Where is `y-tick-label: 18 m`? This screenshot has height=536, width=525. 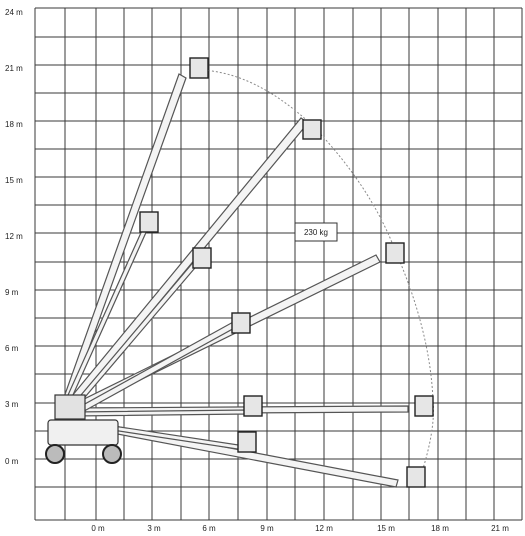
y-tick-label: 18 m is located at coordinates (14, 124).